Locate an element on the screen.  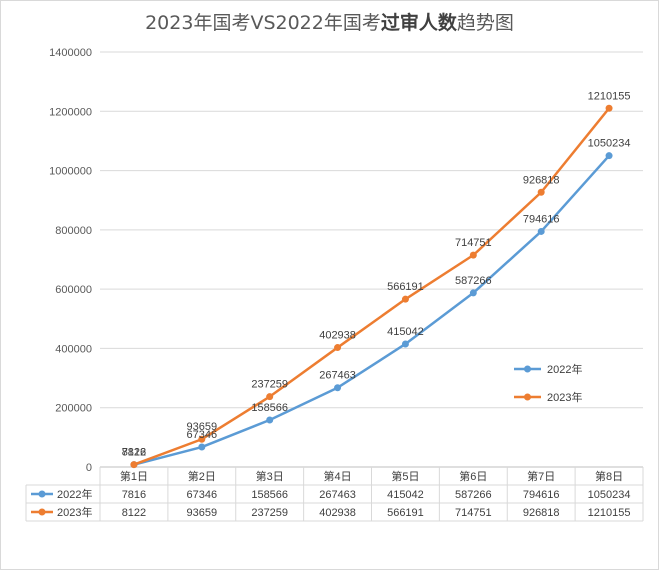
table-cell: 8122 is located at coordinates (134, 513).